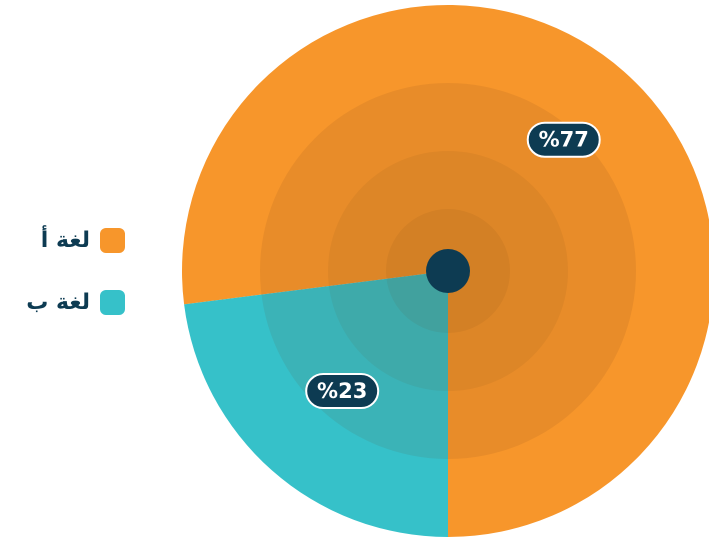  I want to click on legend: لغة أ لغة ب, so click(75, 269).